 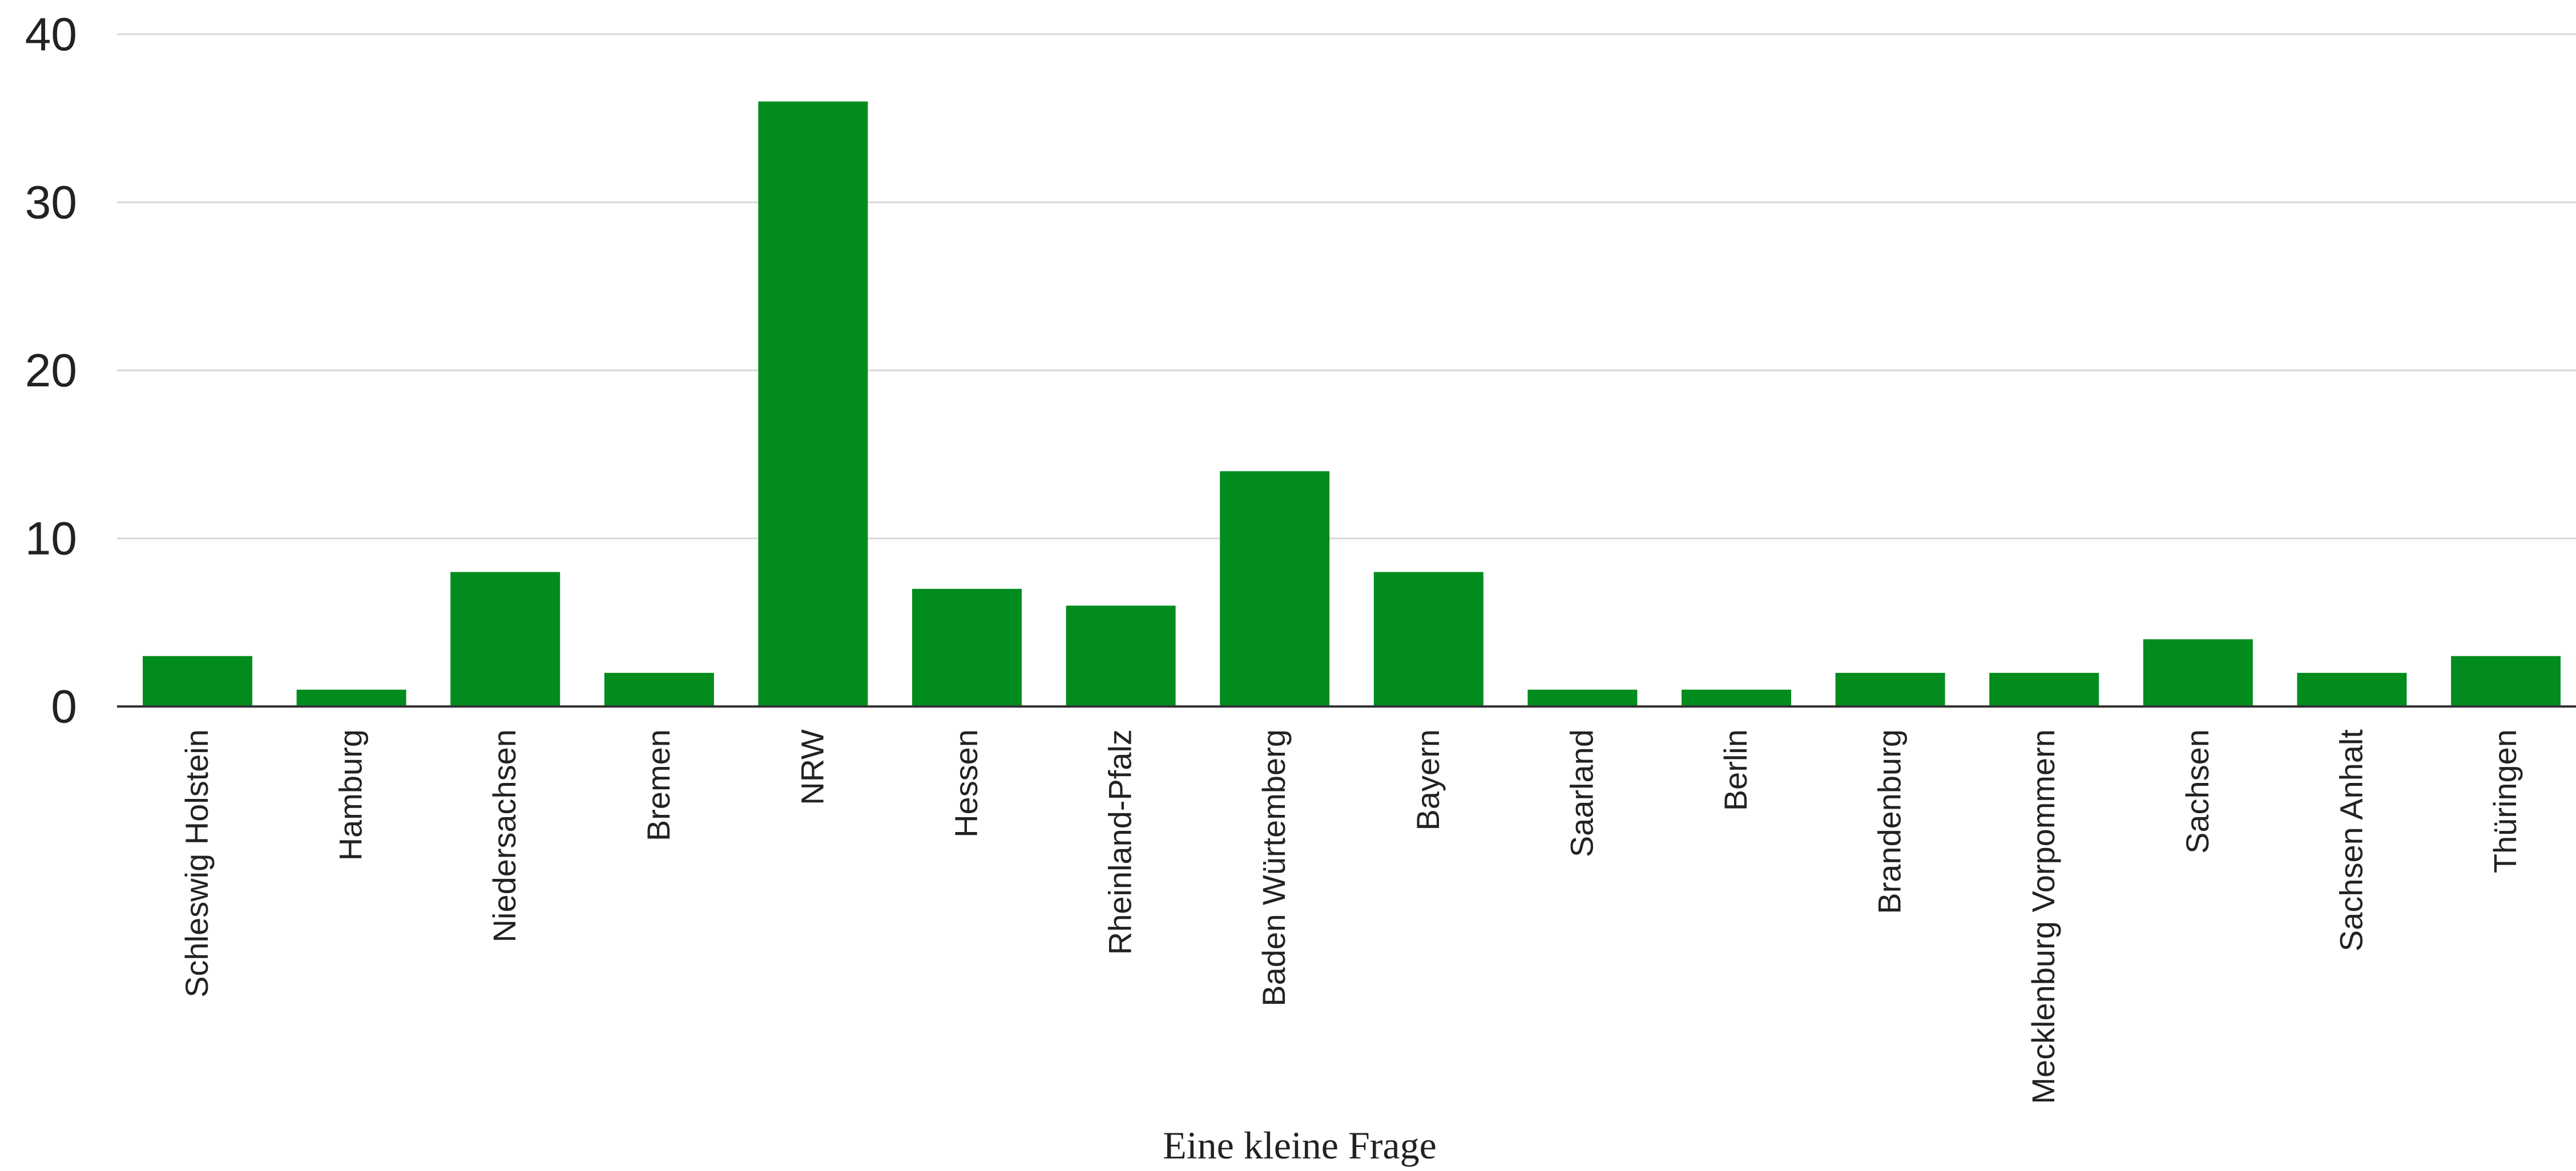 What do you see at coordinates (64, 707) in the screenshot?
I see `y-tick-label: 0` at bounding box center [64, 707].